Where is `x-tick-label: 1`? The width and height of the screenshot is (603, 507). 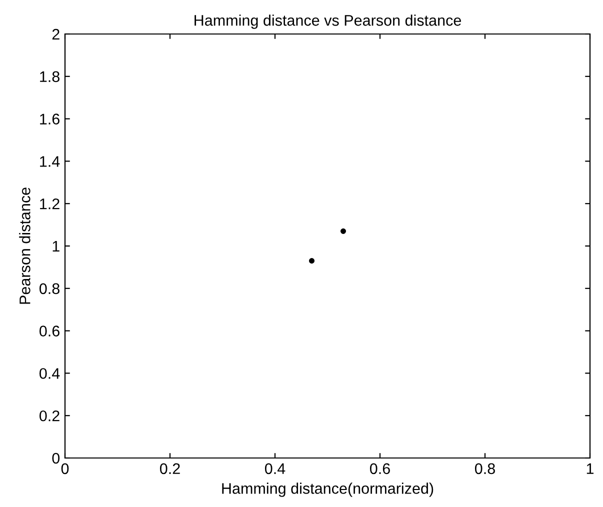 x-tick-label: 1 is located at coordinates (590, 468).